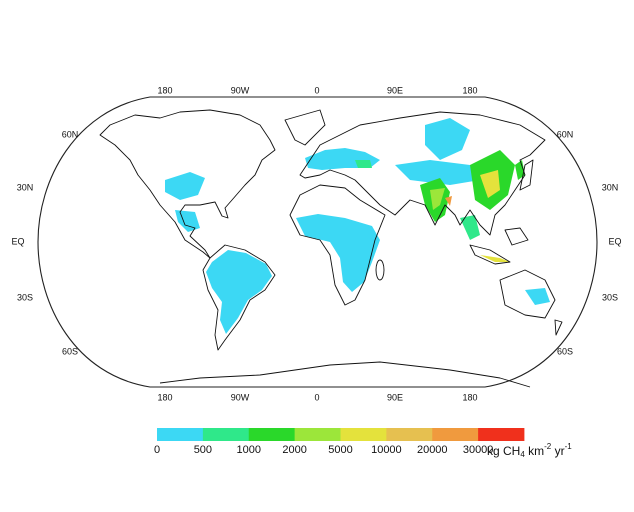 The height and width of the screenshot is (512, 634). I want to click on lon-labels-bottom: 180 90W 0 90E 180, so click(317, 397).